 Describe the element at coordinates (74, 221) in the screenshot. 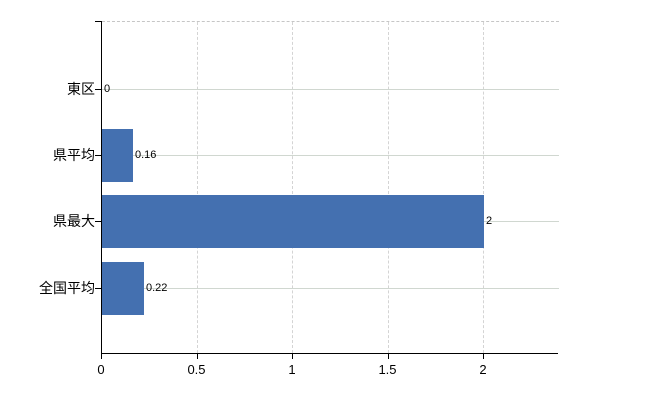

I see `category-label: 県最大` at that location.